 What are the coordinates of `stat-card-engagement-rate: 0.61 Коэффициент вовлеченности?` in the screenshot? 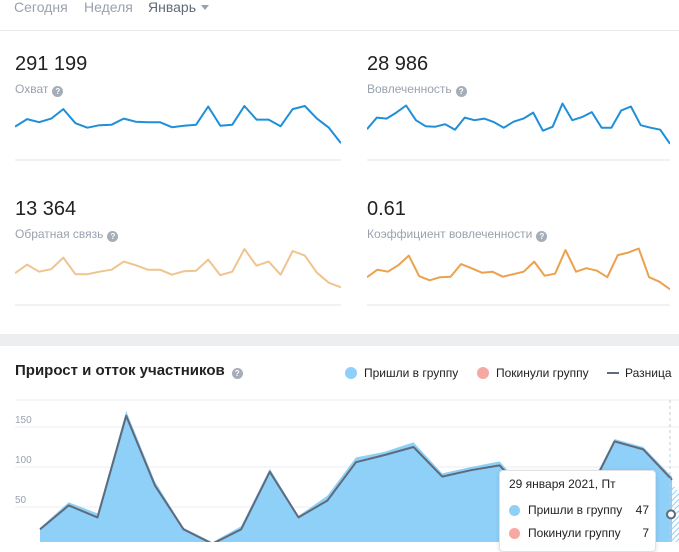 It's located at (523, 268).